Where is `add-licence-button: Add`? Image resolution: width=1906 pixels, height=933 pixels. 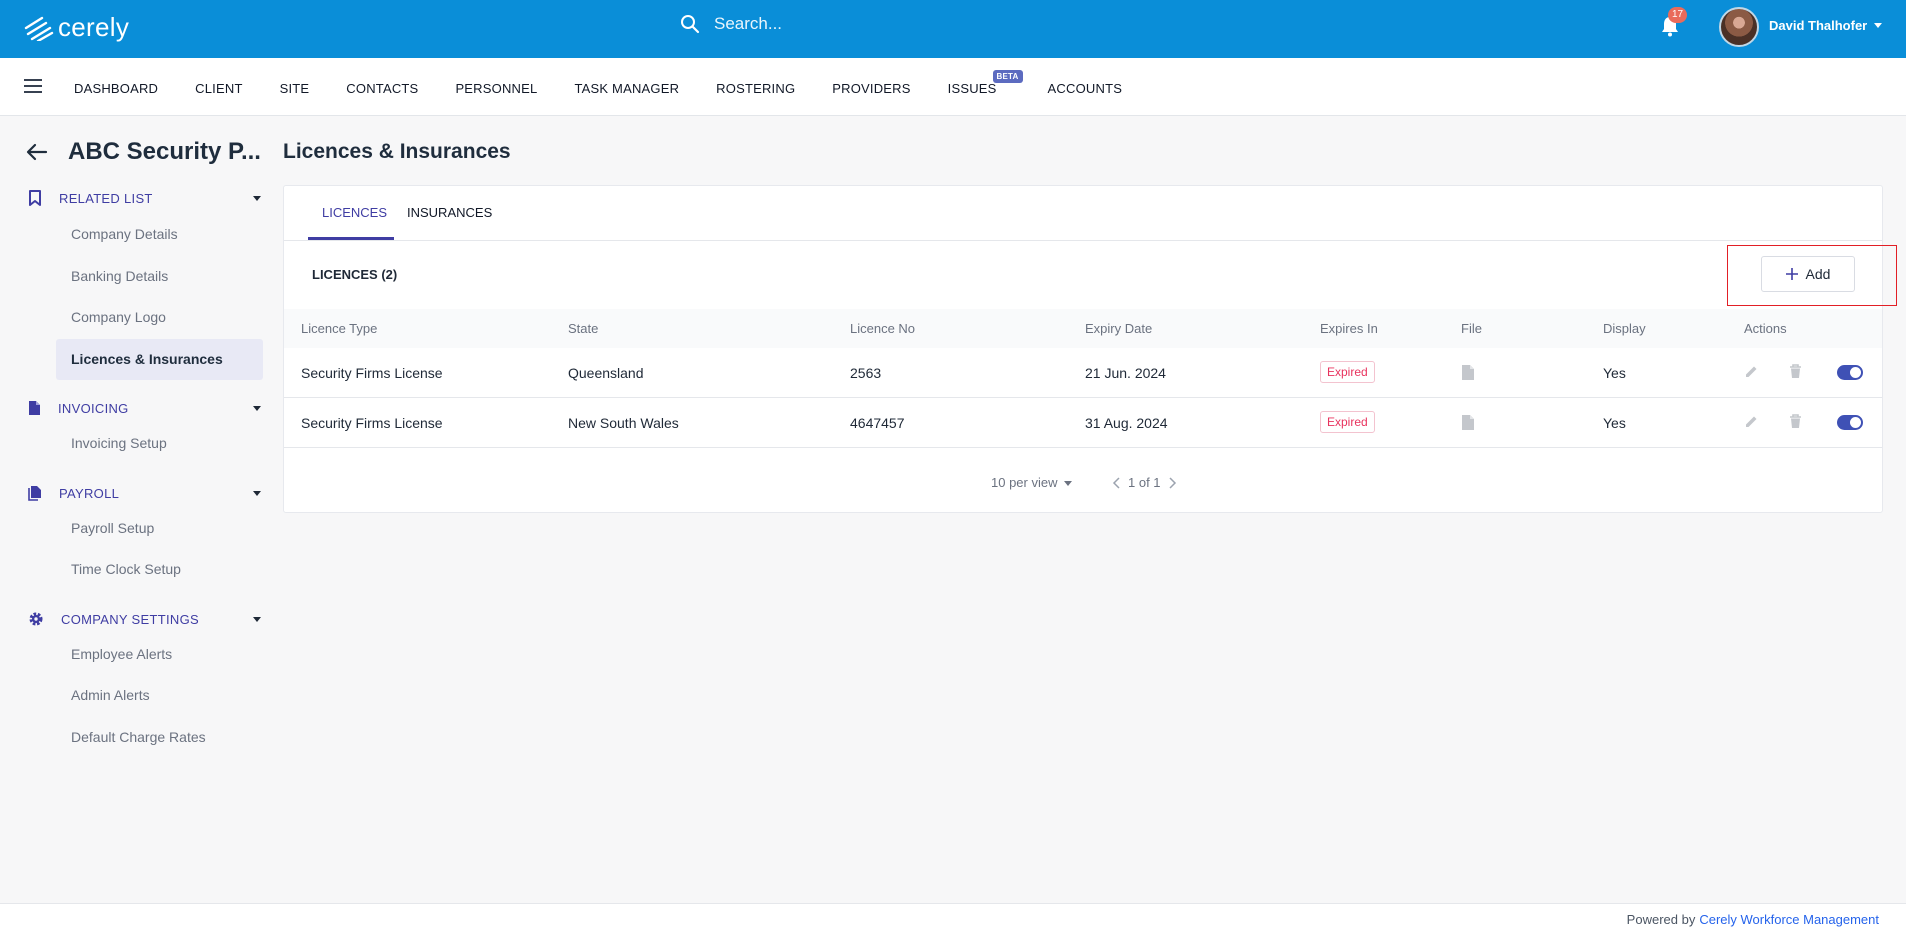 add-licence-button: Add is located at coordinates (1808, 274).